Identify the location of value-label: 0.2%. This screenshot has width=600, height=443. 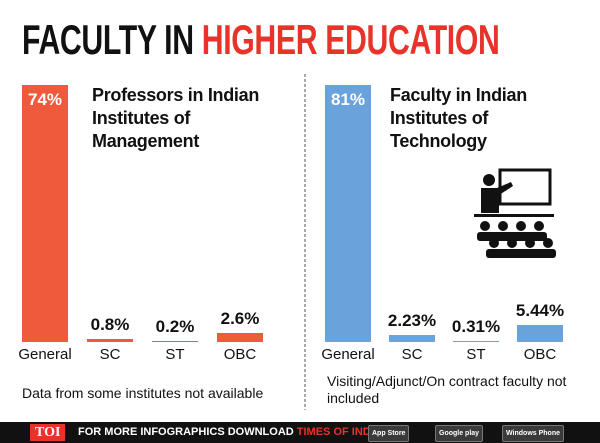
(175, 327).